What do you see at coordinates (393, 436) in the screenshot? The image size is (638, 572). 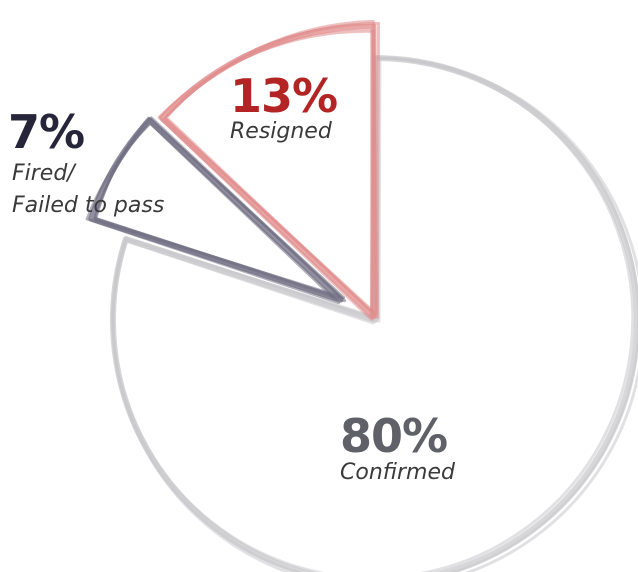 I see `slice-value-label-confirmed: 80%` at bounding box center [393, 436].